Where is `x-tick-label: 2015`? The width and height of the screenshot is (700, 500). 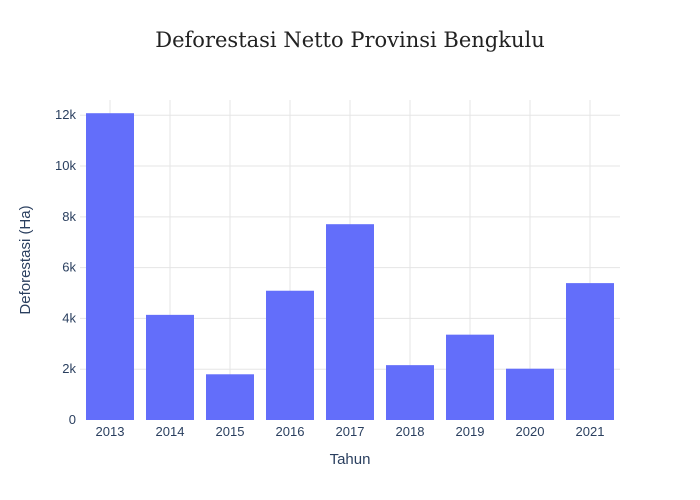
x-tick-label: 2015 is located at coordinates (230, 431).